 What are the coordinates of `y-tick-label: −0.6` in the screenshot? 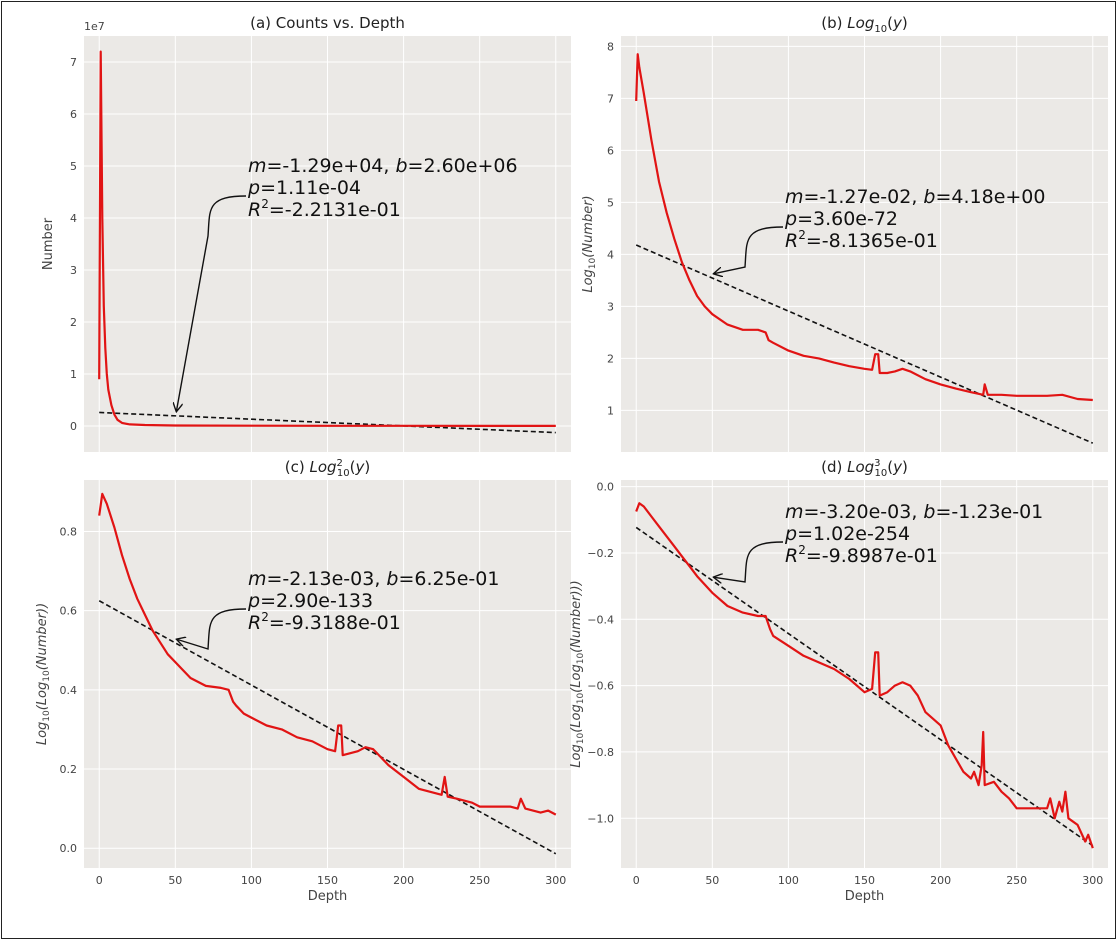 It's located at (600, 686).